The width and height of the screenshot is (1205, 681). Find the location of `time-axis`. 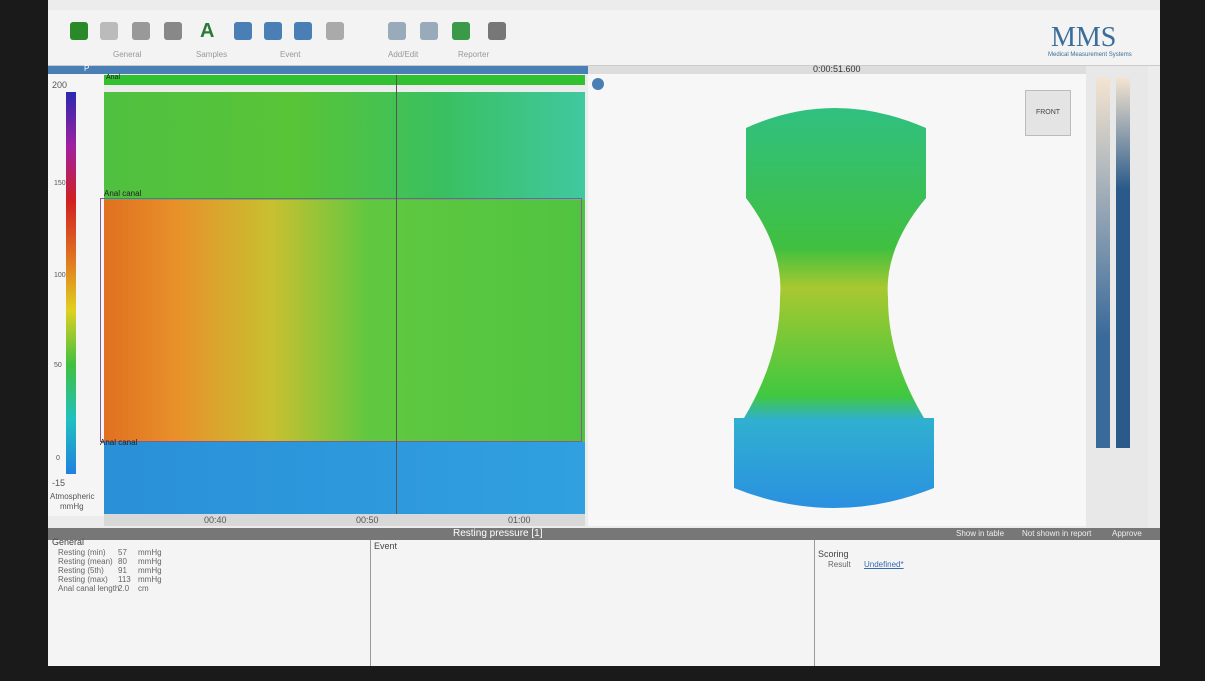

time-axis is located at coordinates (344, 520).